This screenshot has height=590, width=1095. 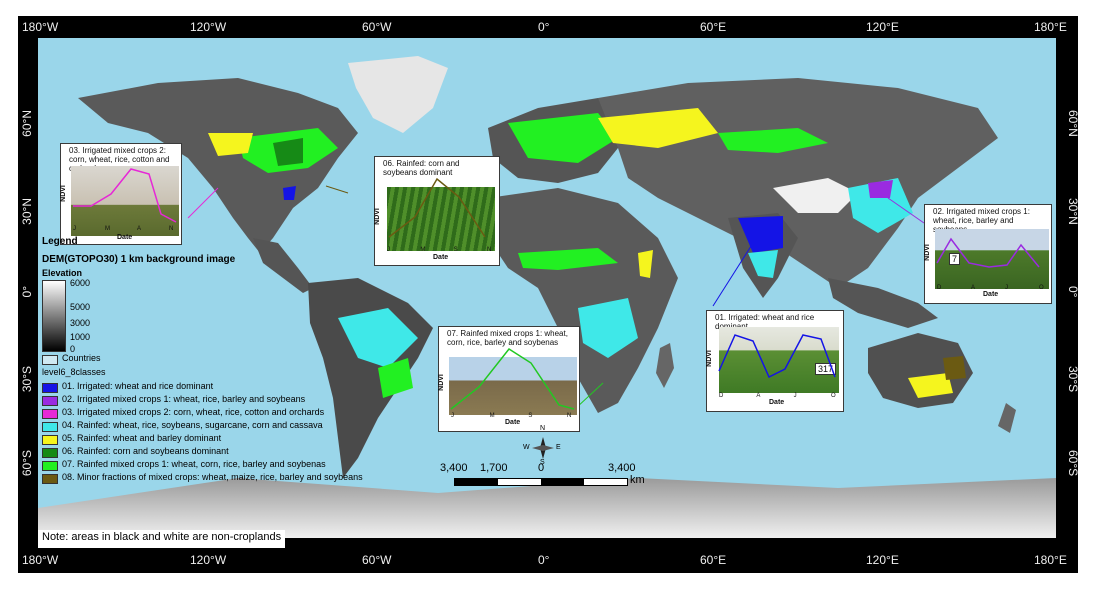 I want to click on north-america-landmass, so click(x=218, y=165).